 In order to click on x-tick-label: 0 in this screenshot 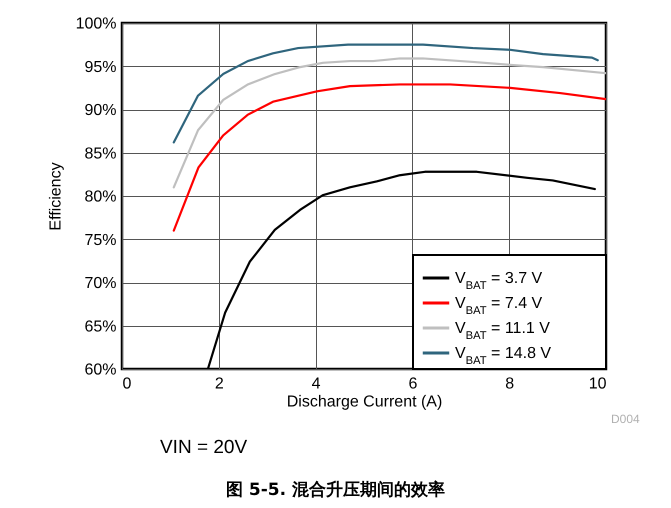, I will do `click(127, 384)`.